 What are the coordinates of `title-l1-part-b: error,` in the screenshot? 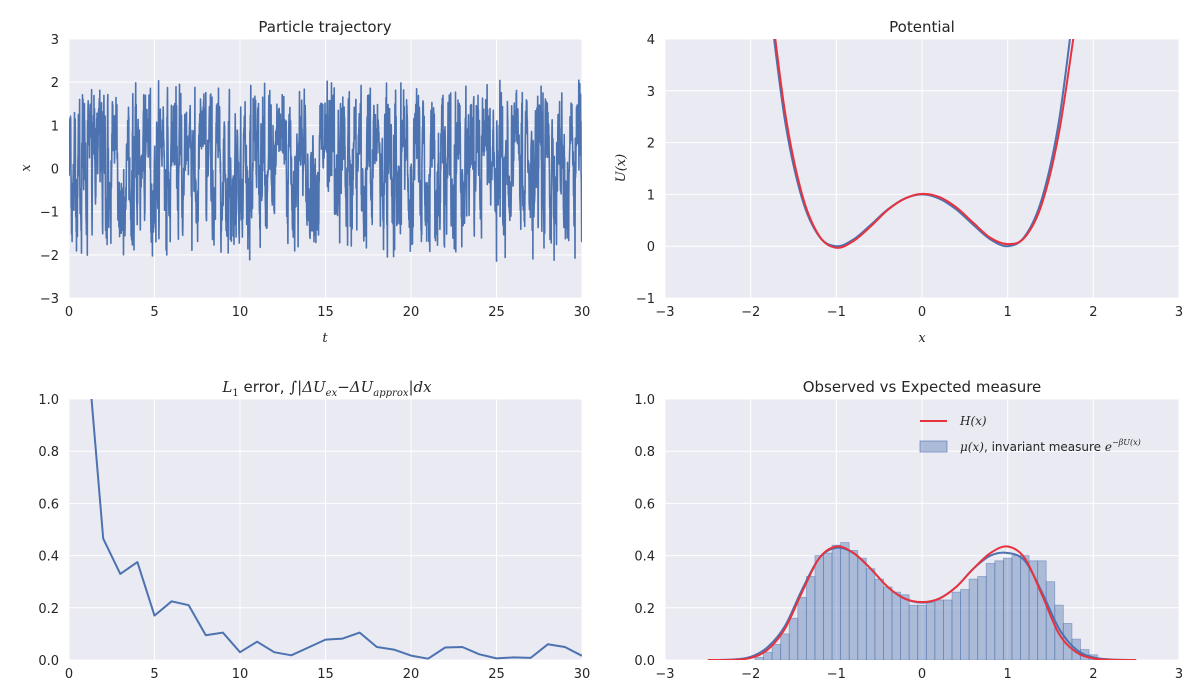 It's located at (264, 387).